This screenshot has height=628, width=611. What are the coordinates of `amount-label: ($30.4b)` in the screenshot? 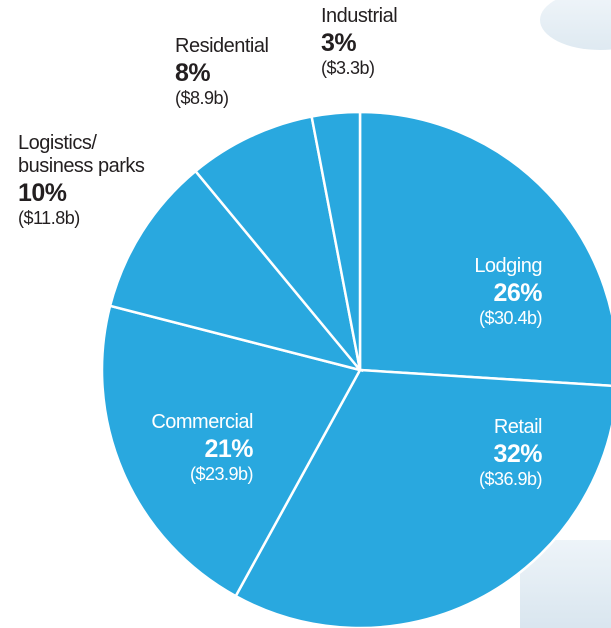 It's located at (510, 318).